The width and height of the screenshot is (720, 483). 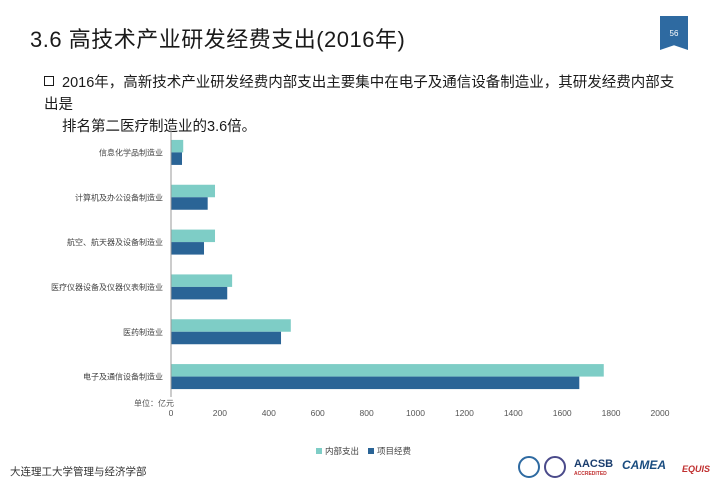 What do you see at coordinates (611, 413) in the screenshot?
I see `x-tick-label-9: 1800` at bounding box center [611, 413].